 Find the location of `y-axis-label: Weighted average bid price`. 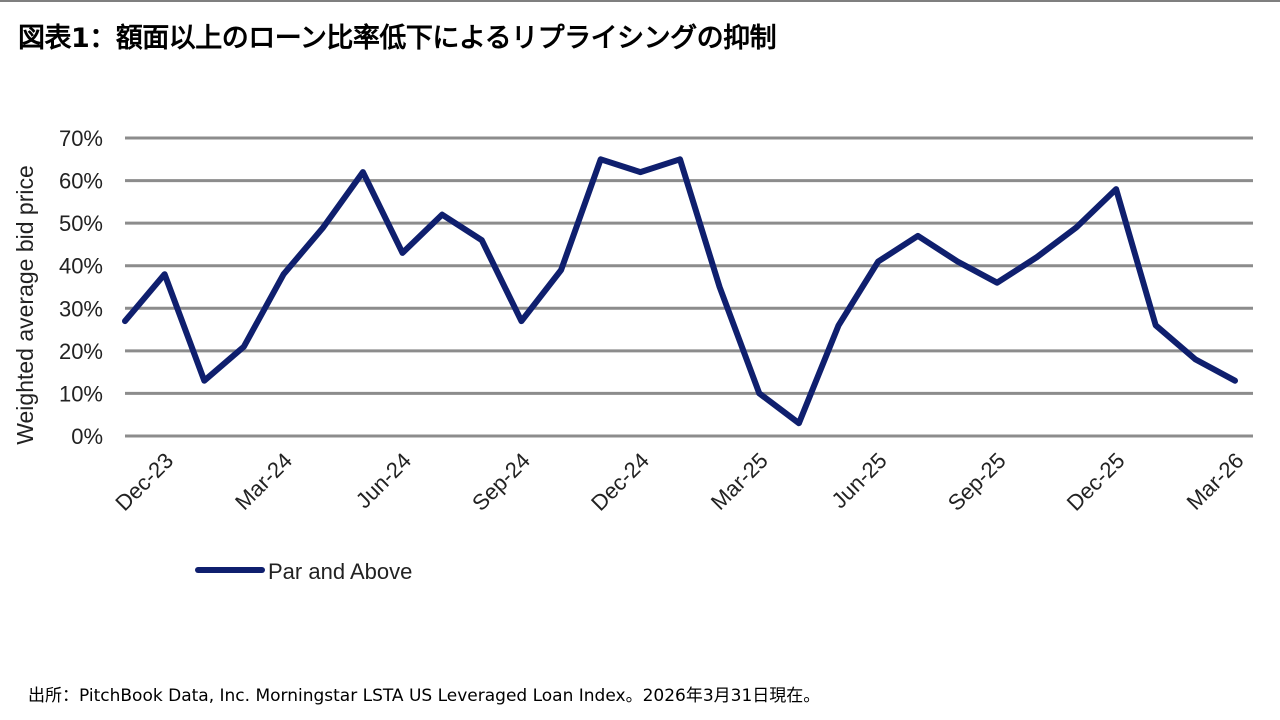

y-axis-label: Weighted average bid price is located at coordinates (25, 305).